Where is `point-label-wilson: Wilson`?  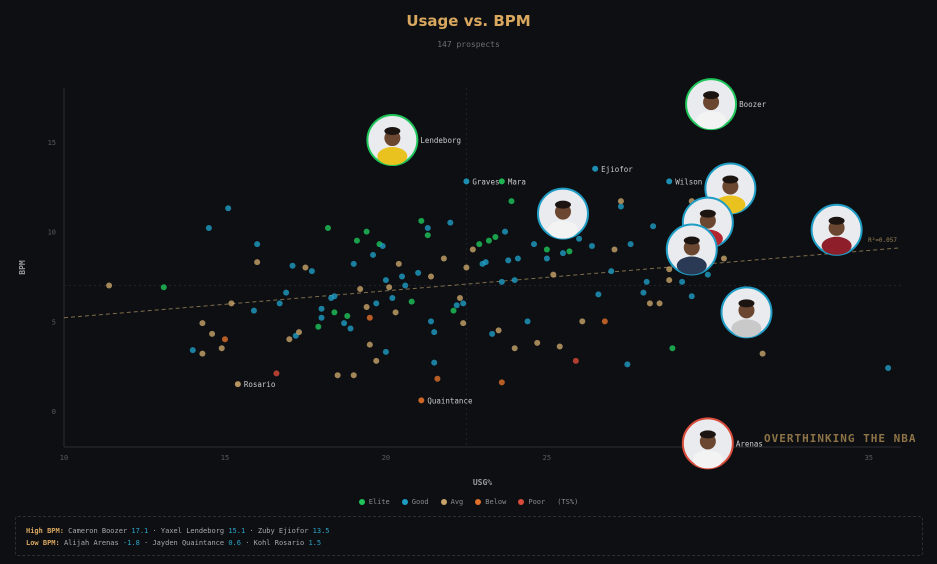
point-label-wilson: Wilson is located at coordinates (688, 181).